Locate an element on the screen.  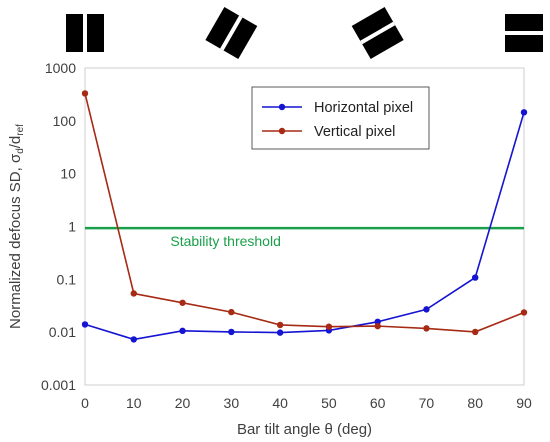
legend-box is located at coordinates (340, 118).